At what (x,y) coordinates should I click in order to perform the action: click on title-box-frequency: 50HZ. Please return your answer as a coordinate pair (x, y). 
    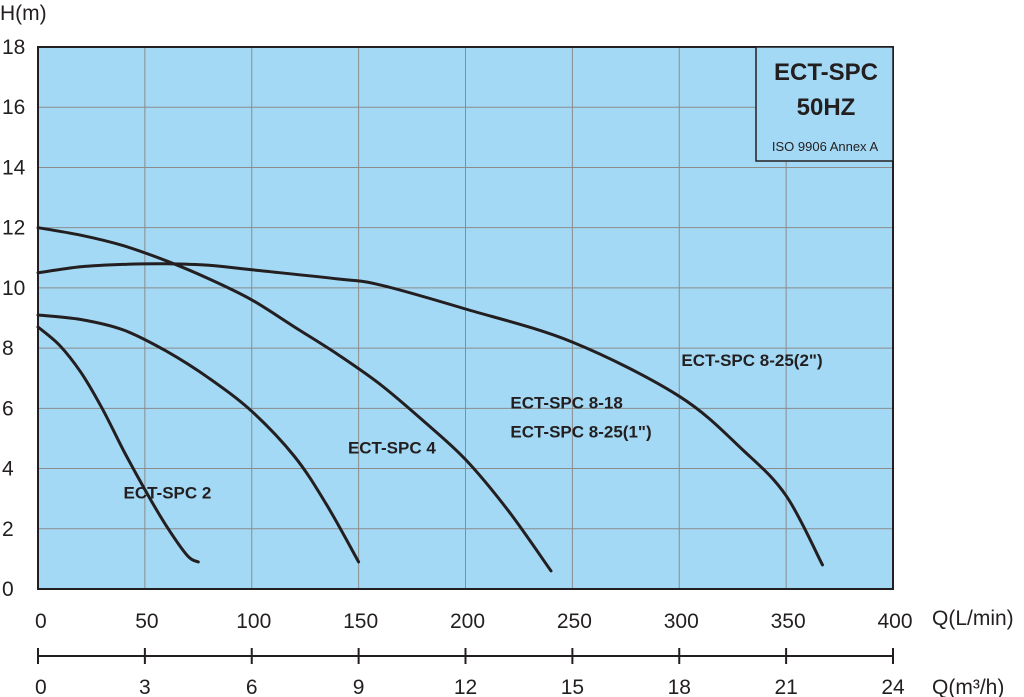
    Looking at the image, I should click on (826, 107).